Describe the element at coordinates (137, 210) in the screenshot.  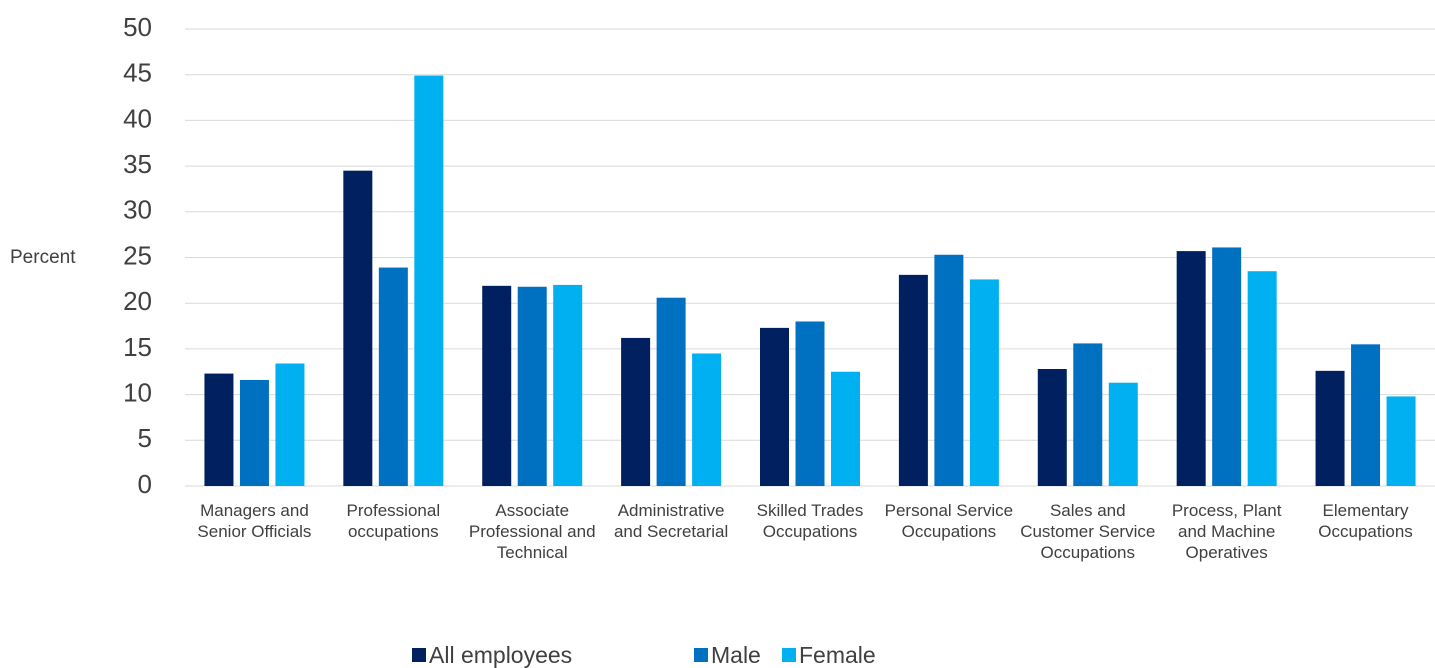
I see `y-tick-label: 30` at that location.